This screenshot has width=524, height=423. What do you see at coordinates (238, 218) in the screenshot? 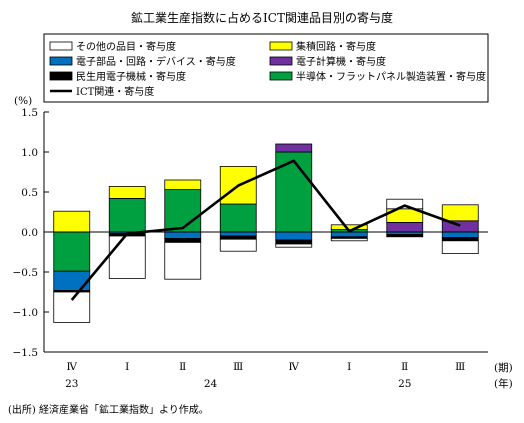
I see `bar-segment-s0-c3` at bounding box center [238, 218].